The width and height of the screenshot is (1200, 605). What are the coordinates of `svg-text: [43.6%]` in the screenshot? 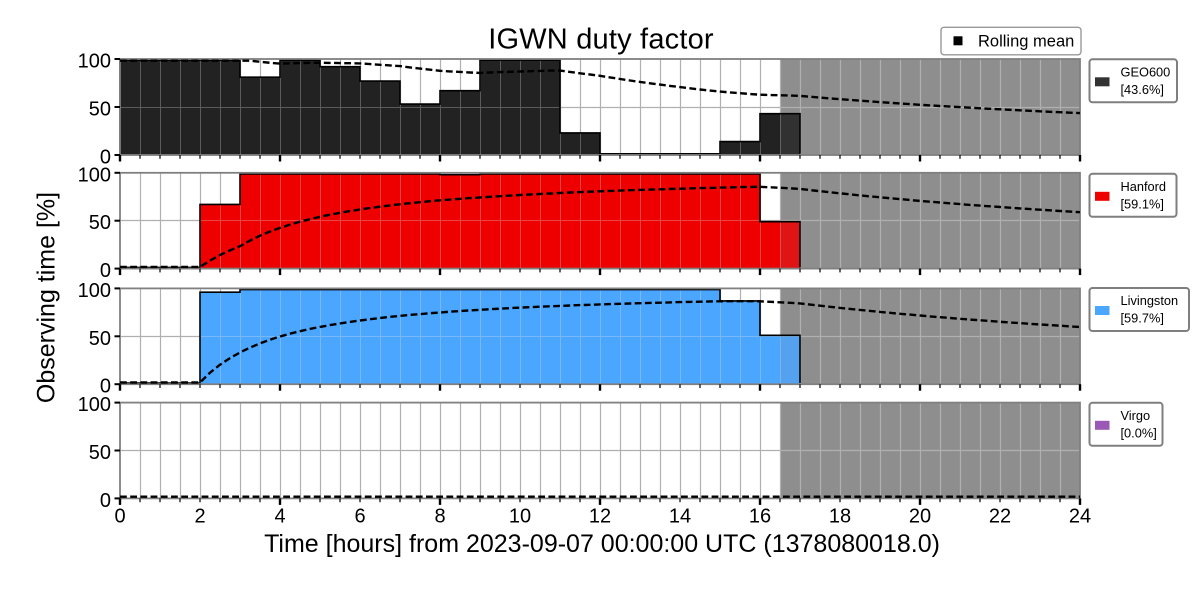 It's located at (1142, 89).